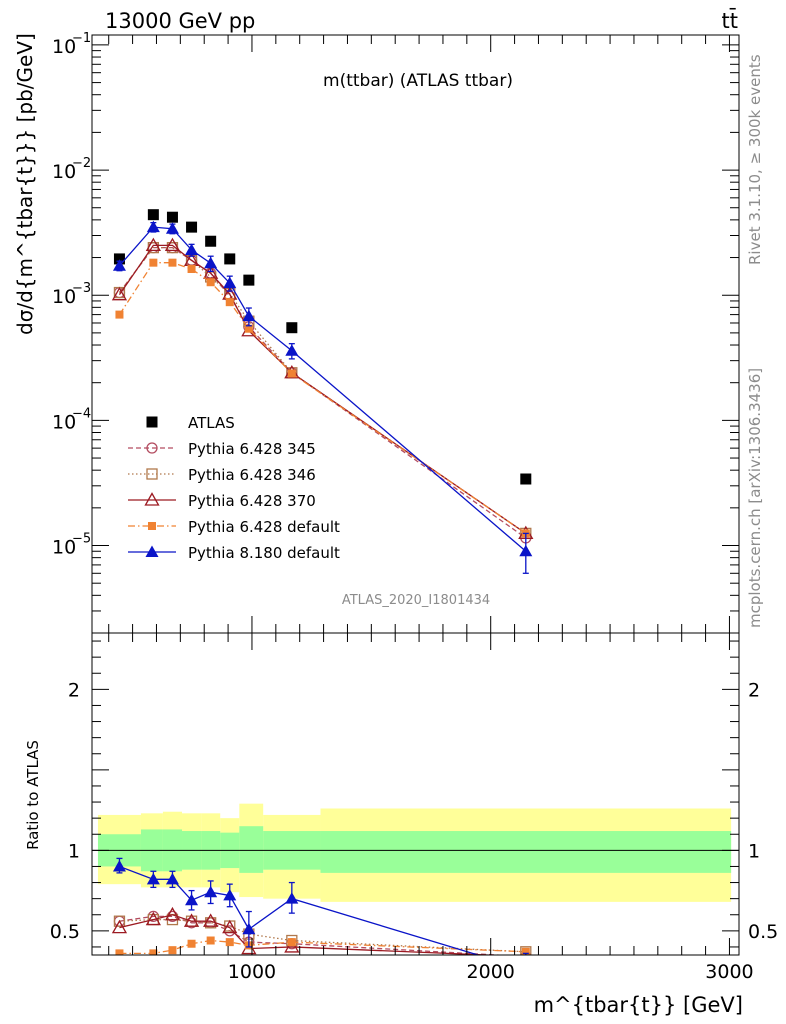 The height and width of the screenshot is (1024, 786). I want to click on y-tick-exponent: −2, so click(81, 163).